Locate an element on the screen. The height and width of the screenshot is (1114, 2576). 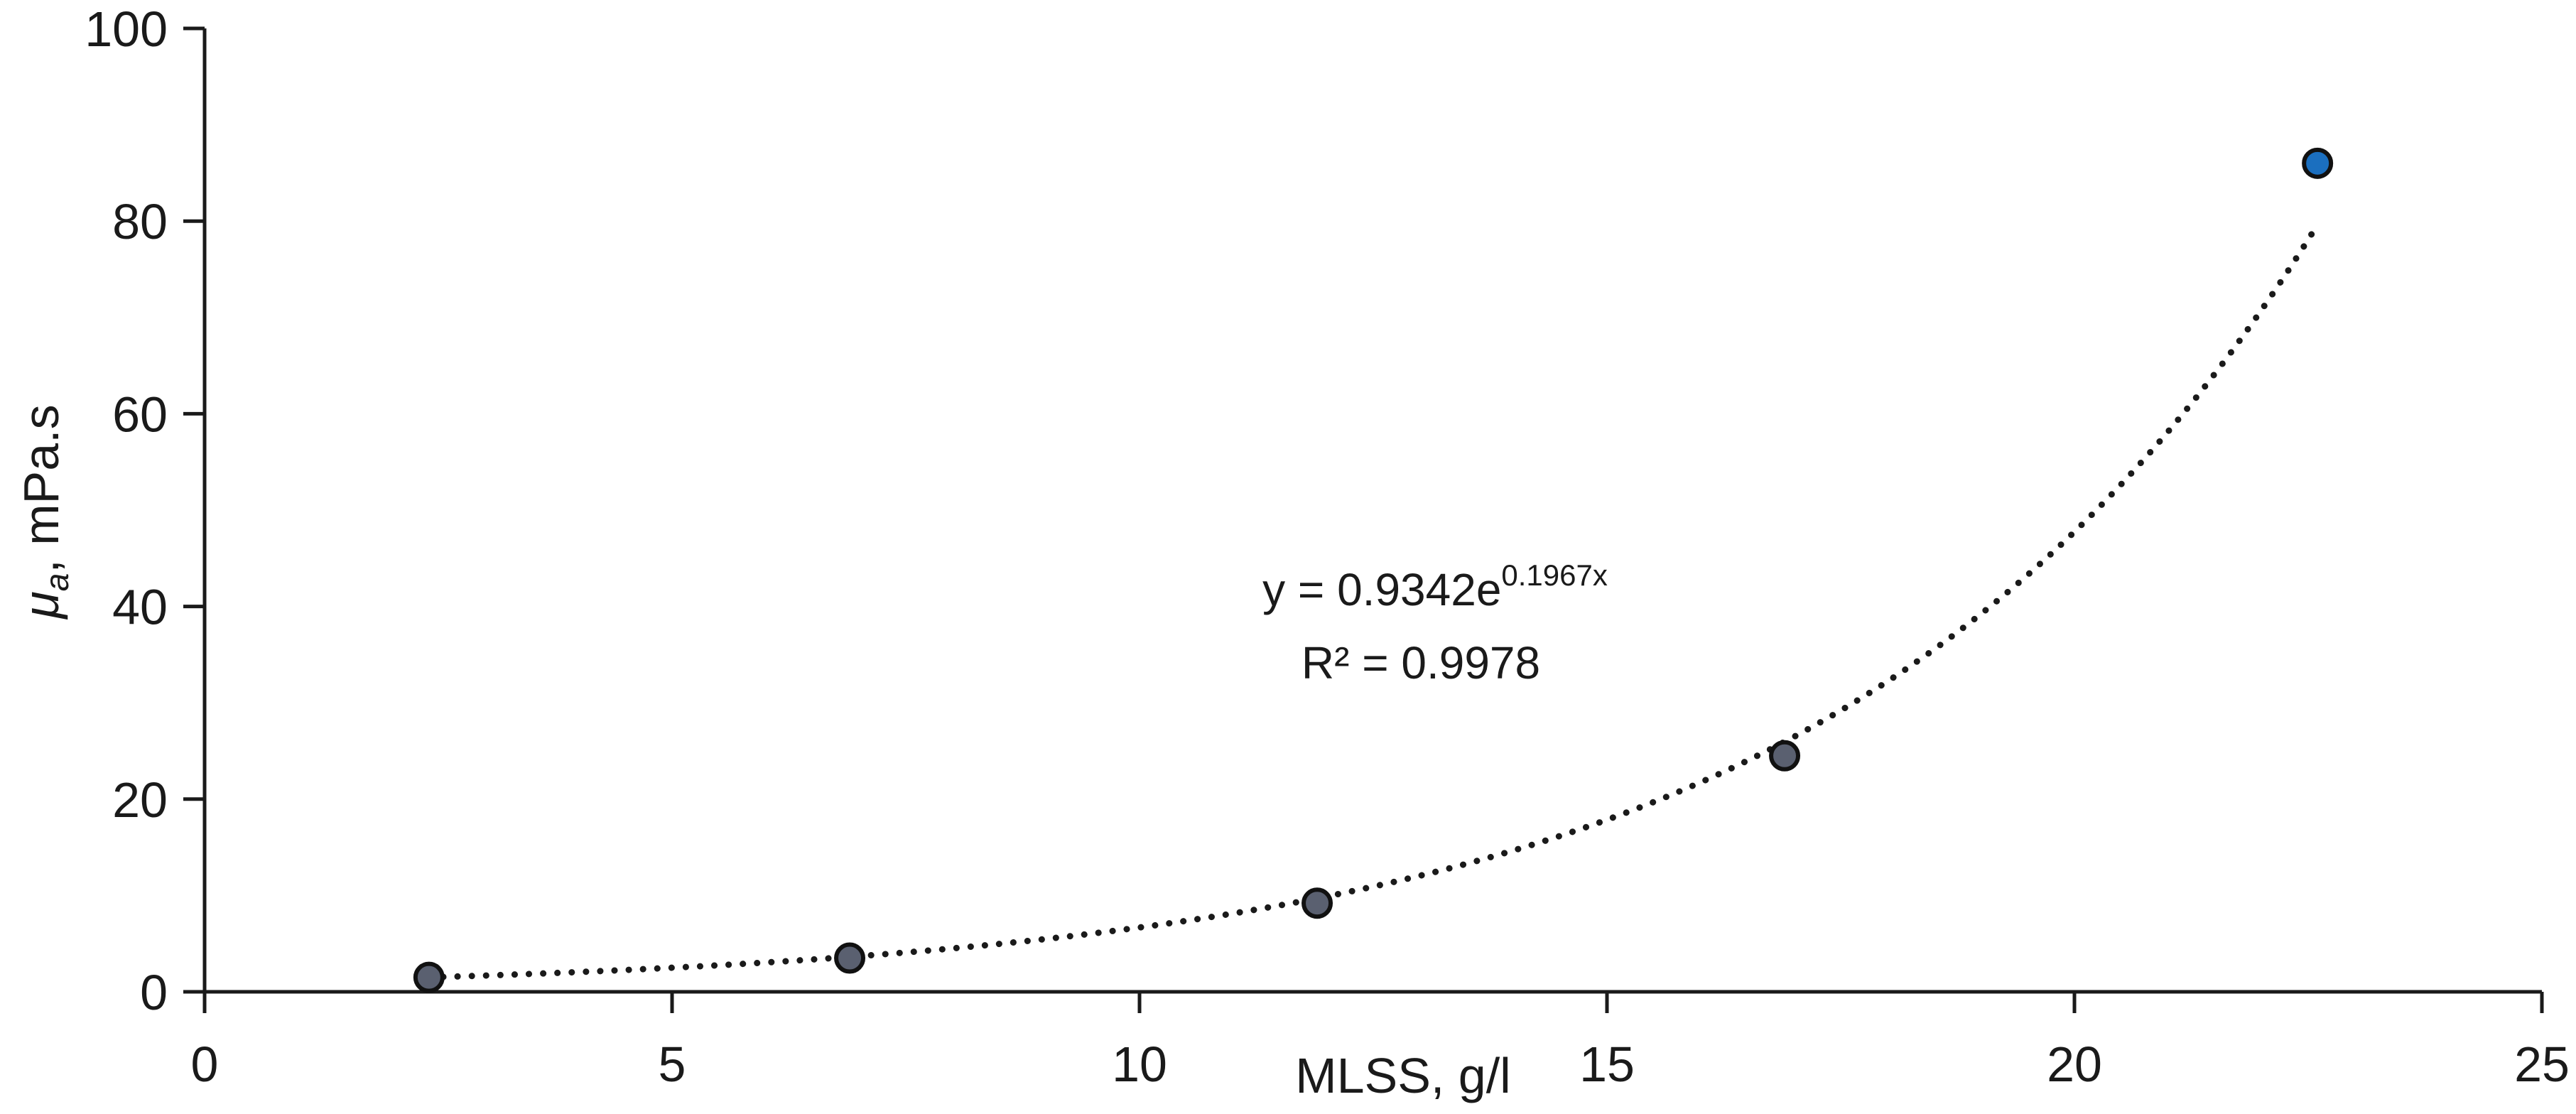
x-tick-label: 15 is located at coordinates (1607, 1064).